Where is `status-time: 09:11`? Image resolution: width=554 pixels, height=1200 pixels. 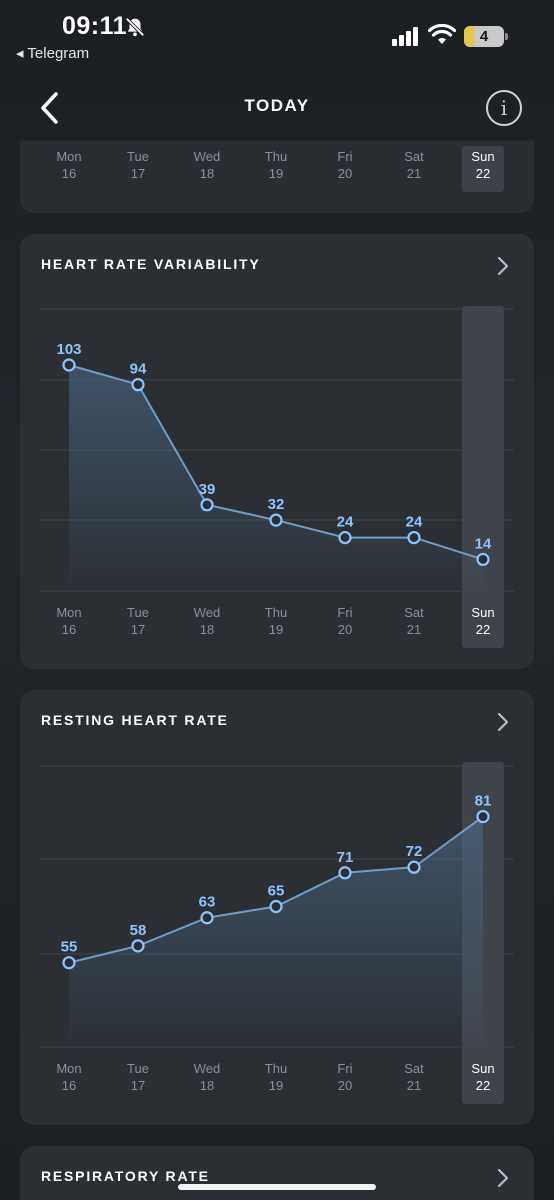
status-time: 09:11 is located at coordinates (95, 26).